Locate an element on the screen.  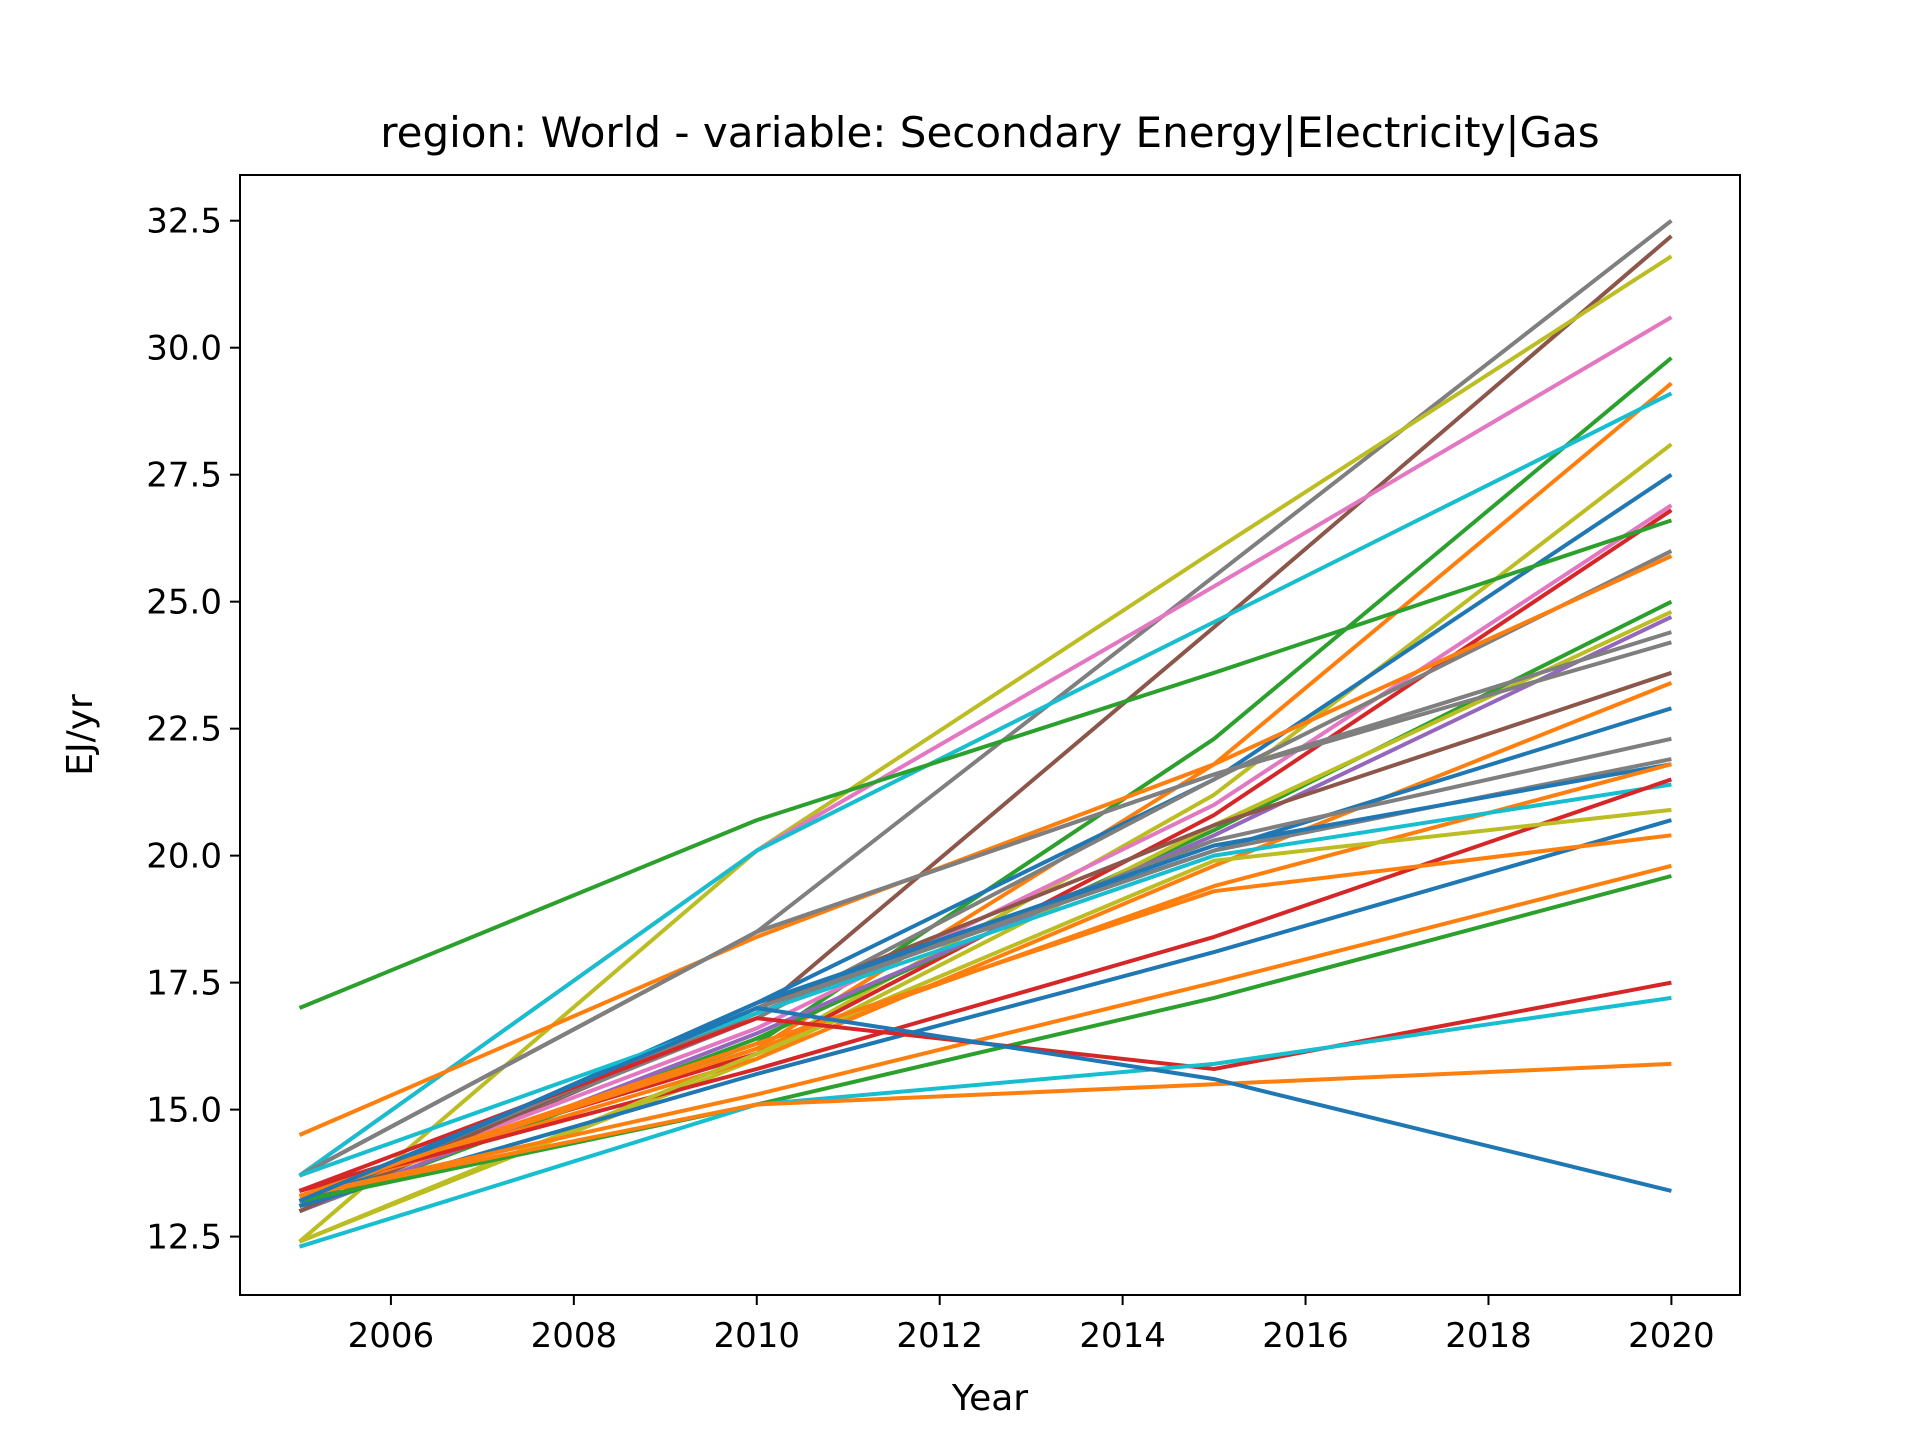
y-axis-label: EJ/yr is located at coordinates (80, 735).